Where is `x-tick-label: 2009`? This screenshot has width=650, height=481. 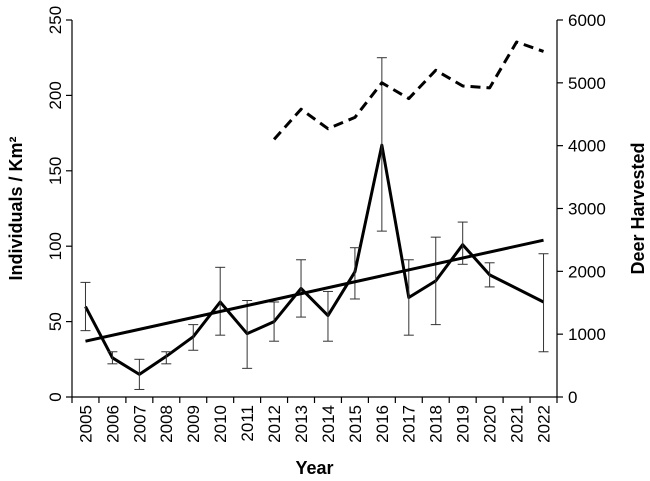 x-tick-label: 2009 is located at coordinates (193, 424).